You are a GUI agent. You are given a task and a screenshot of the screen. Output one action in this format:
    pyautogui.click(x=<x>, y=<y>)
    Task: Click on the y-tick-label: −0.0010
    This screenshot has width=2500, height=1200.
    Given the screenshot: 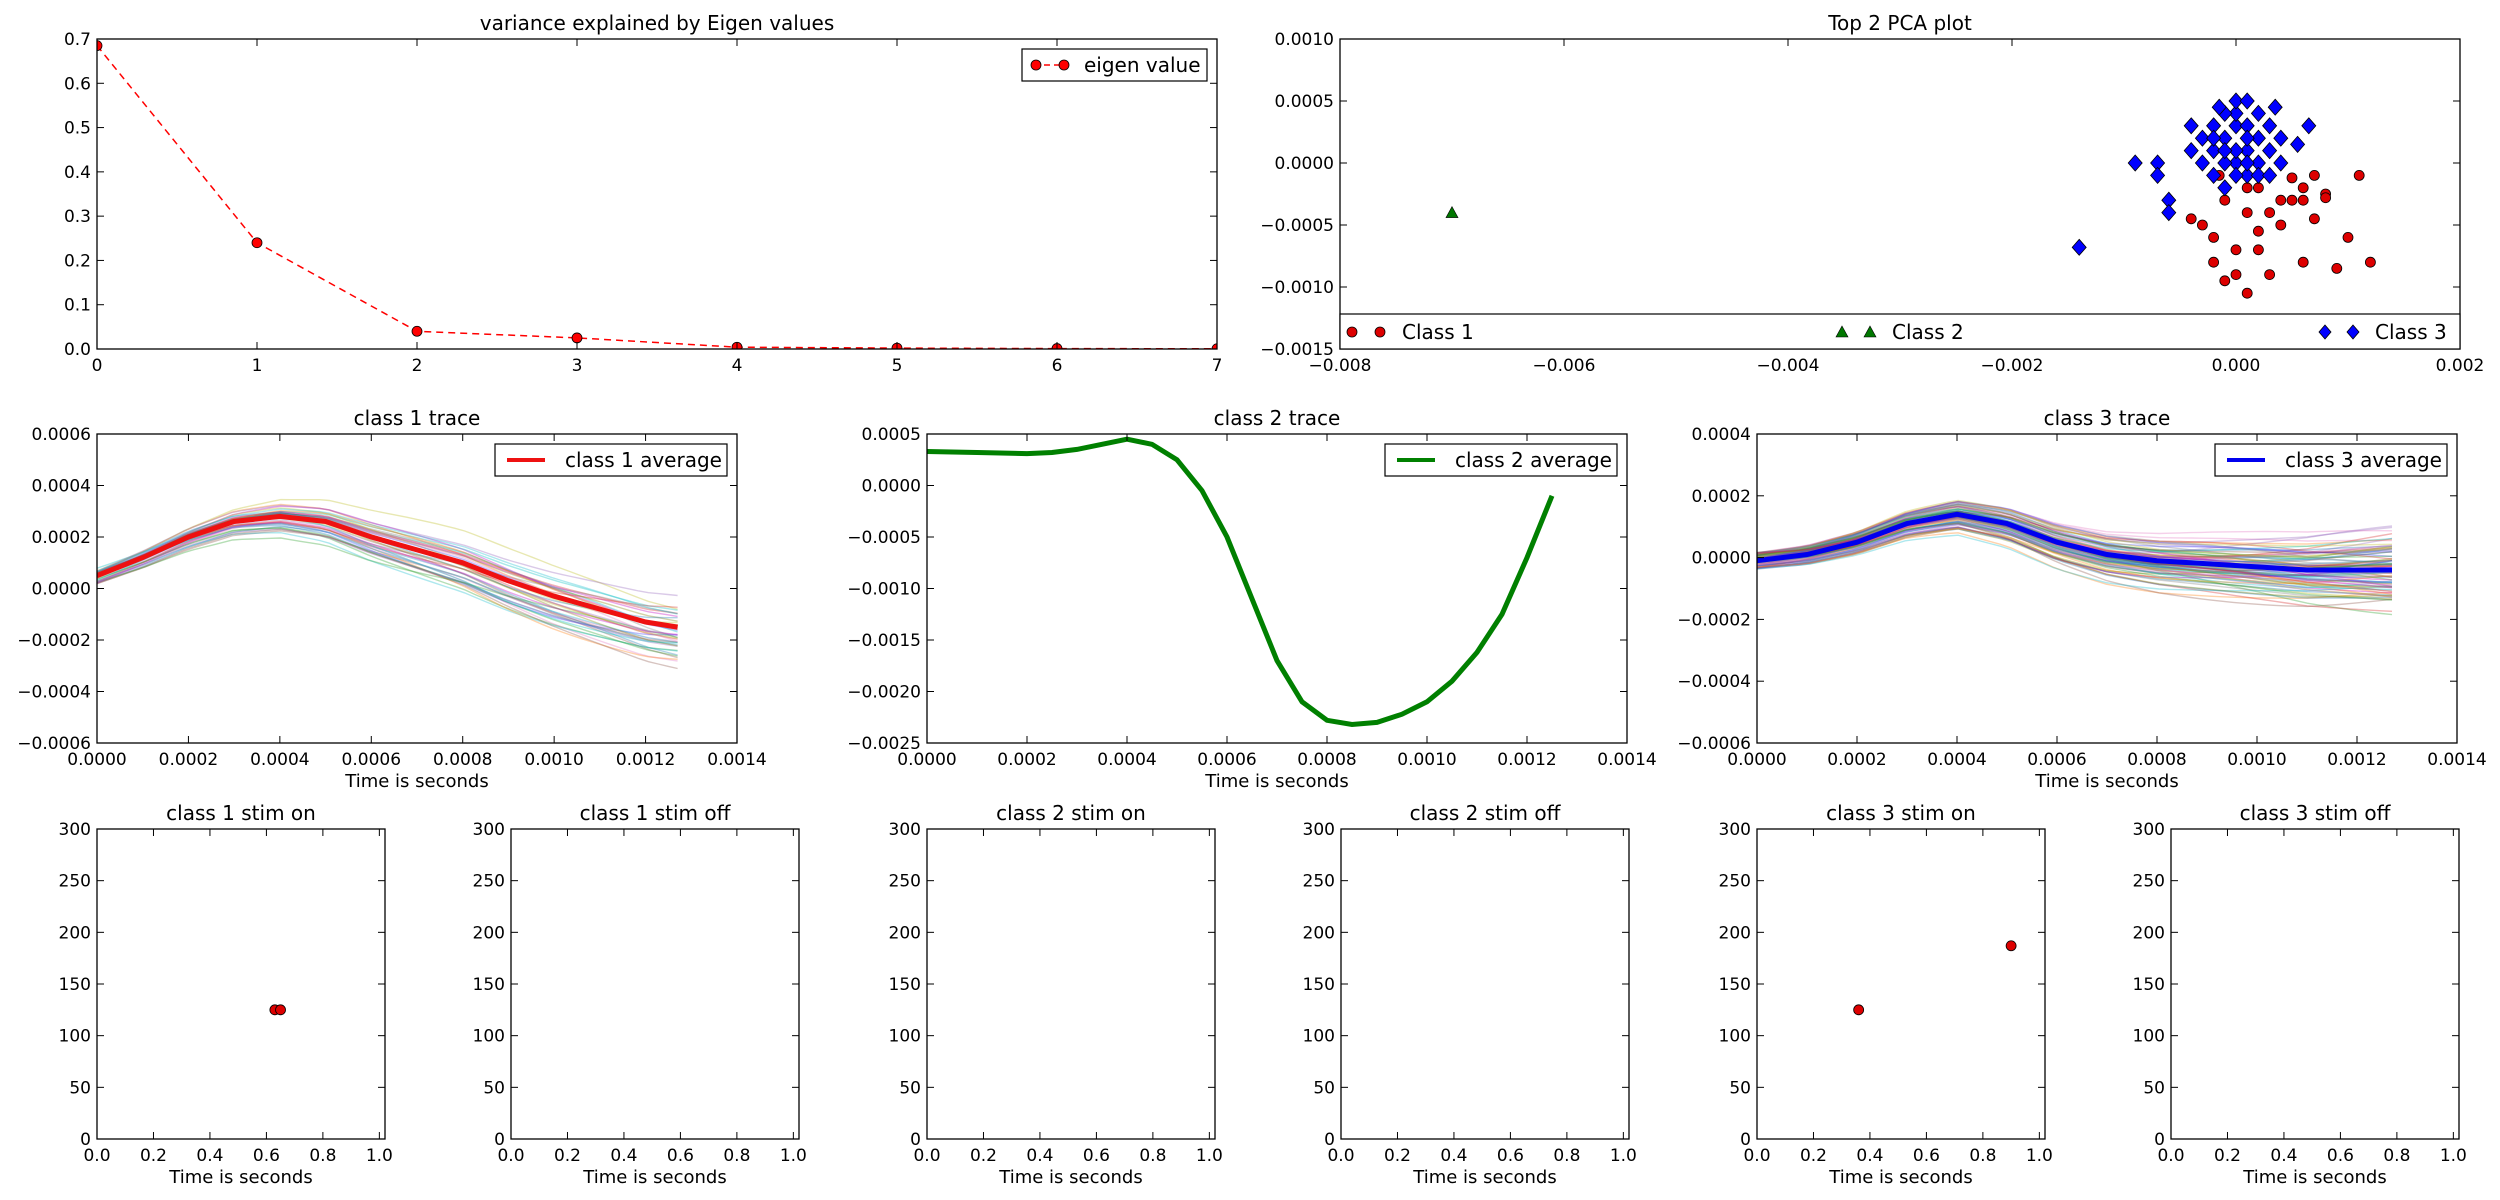 What is the action you would take?
    pyautogui.click(x=1297, y=288)
    